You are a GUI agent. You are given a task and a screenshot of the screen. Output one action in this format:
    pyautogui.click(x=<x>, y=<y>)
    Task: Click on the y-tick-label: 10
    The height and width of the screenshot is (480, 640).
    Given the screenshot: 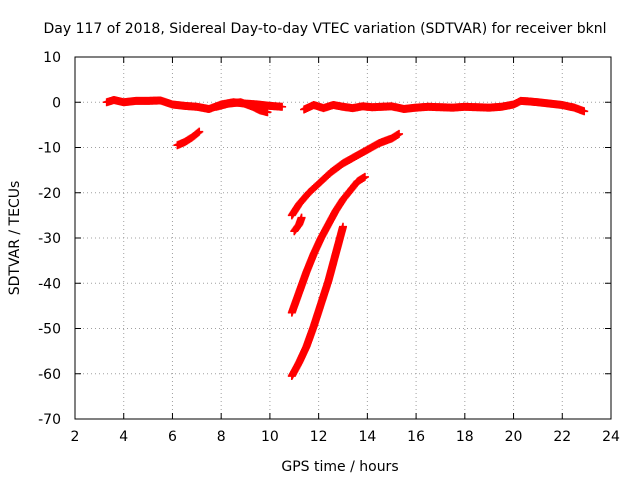 What is the action you would take?
    pyautogui.click(x=52, y=58)
    